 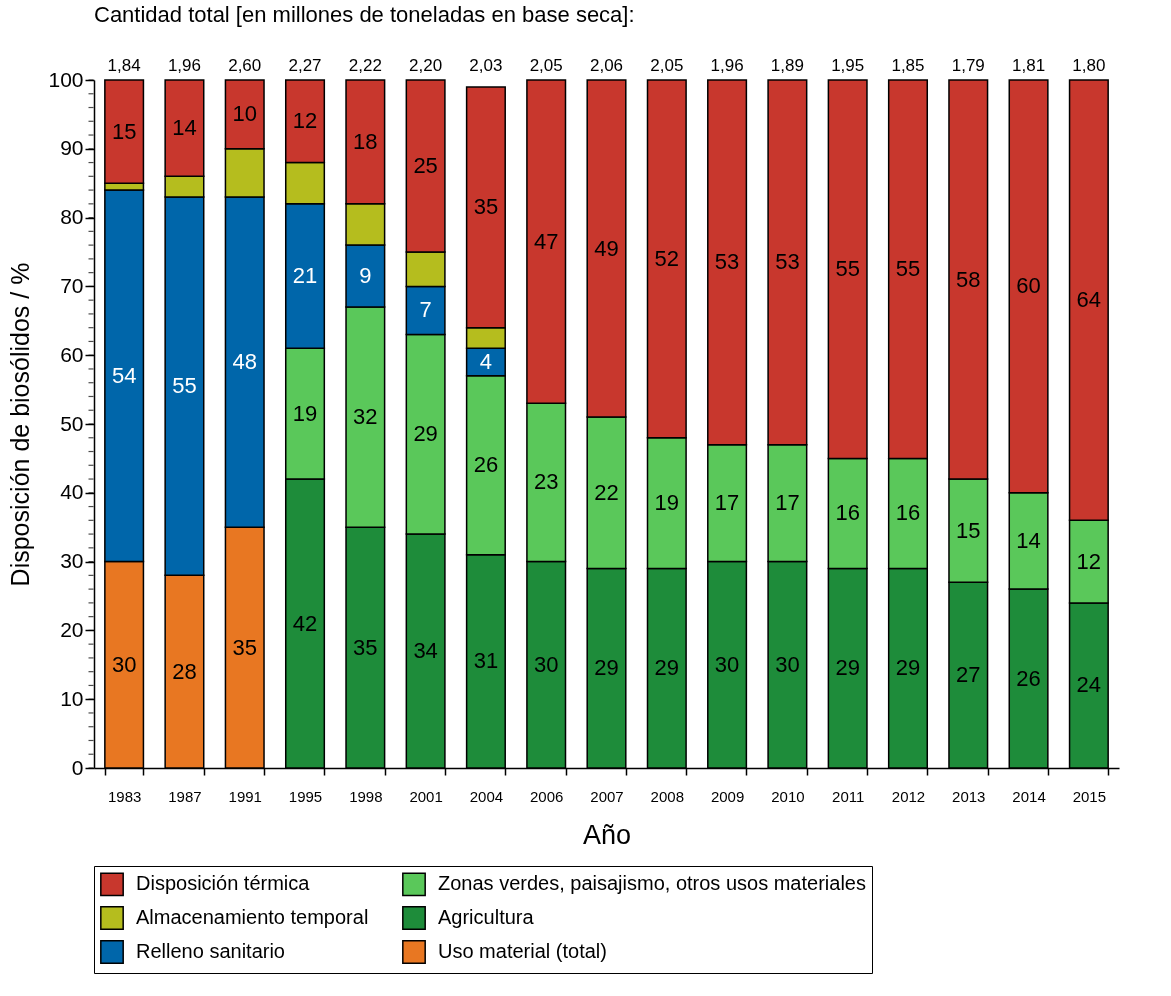 I want to click on y-axis-title: Disposición de biosólidos / %, so click(x=20, y=424).